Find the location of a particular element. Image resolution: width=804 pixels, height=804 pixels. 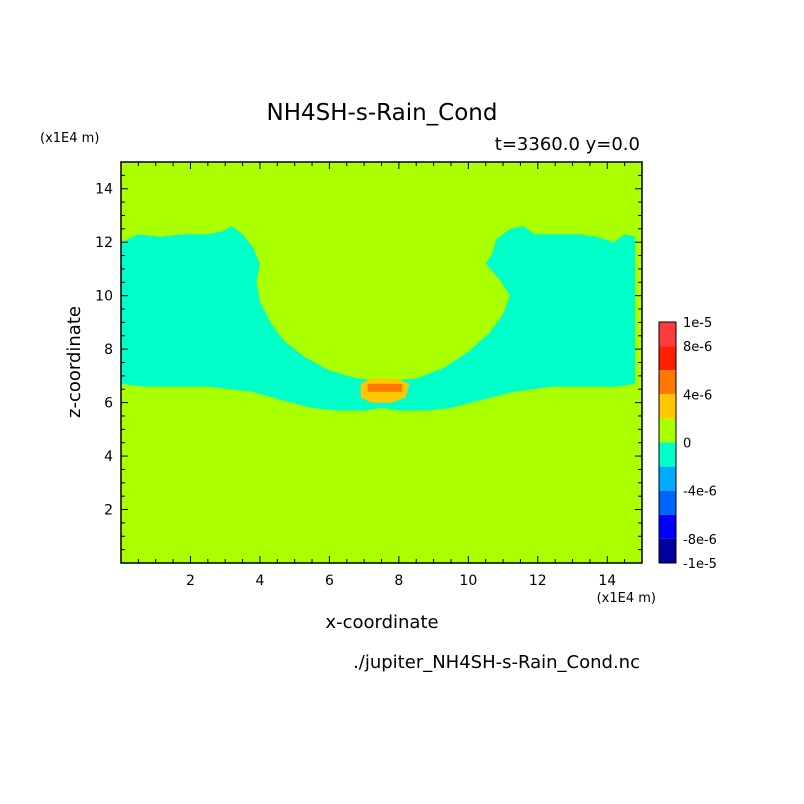

y-scale-label: (x1E4 m) is located at coordinates (69, 138).